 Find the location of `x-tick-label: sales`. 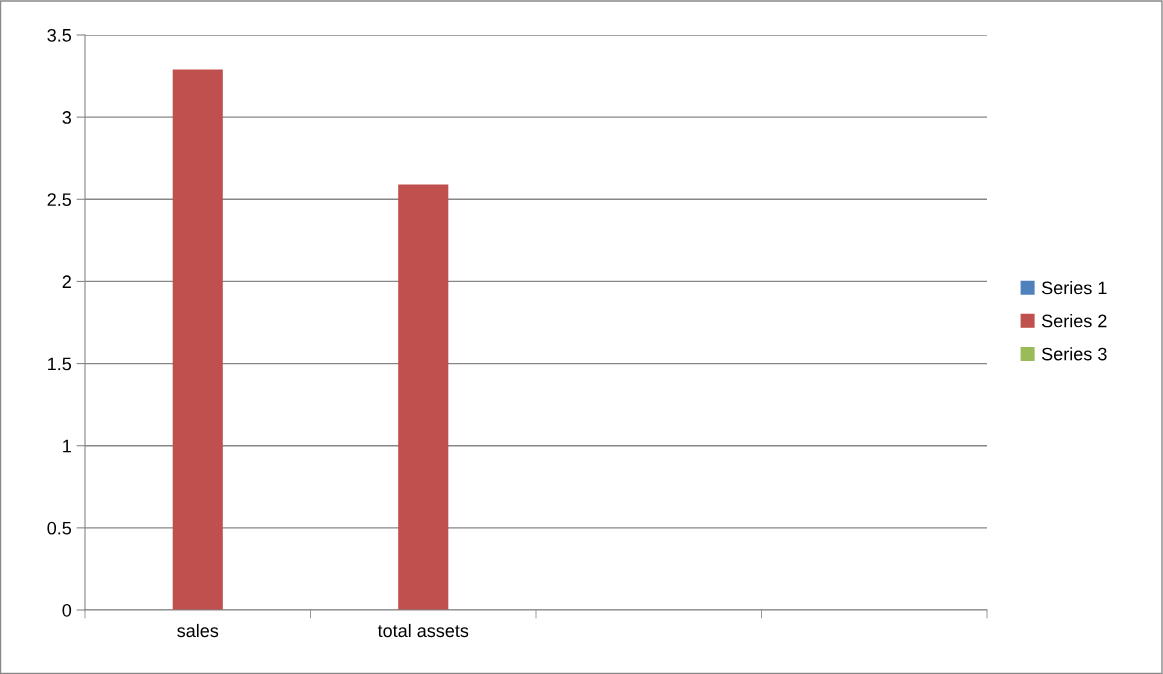

x-tick-label: sales is located at coordinates (198, 630).